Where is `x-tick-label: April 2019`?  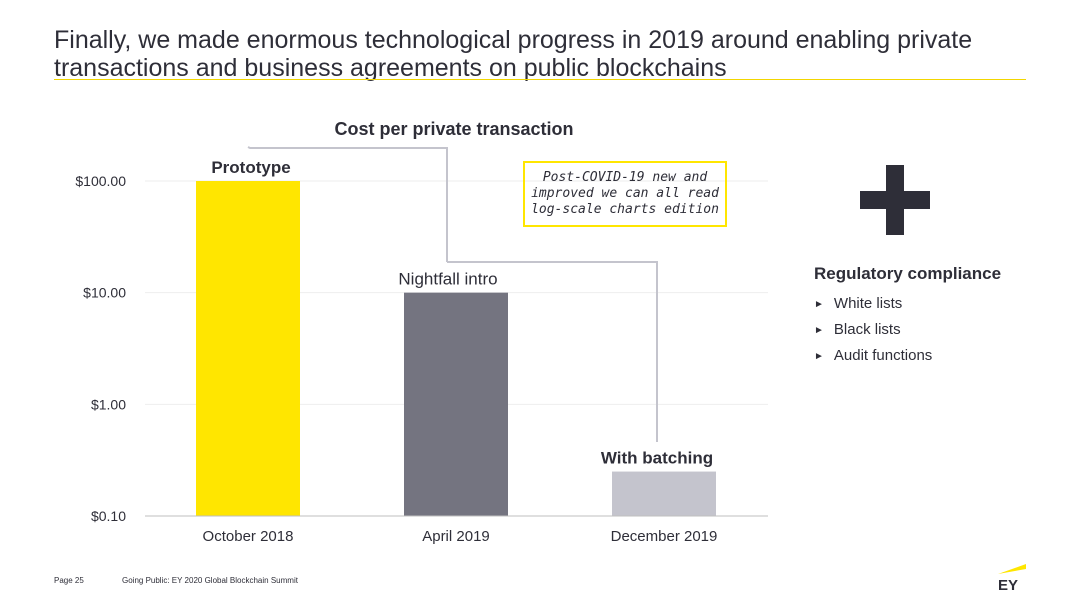 x-tick-label: April 2019 is located at coordinates (456, 536).